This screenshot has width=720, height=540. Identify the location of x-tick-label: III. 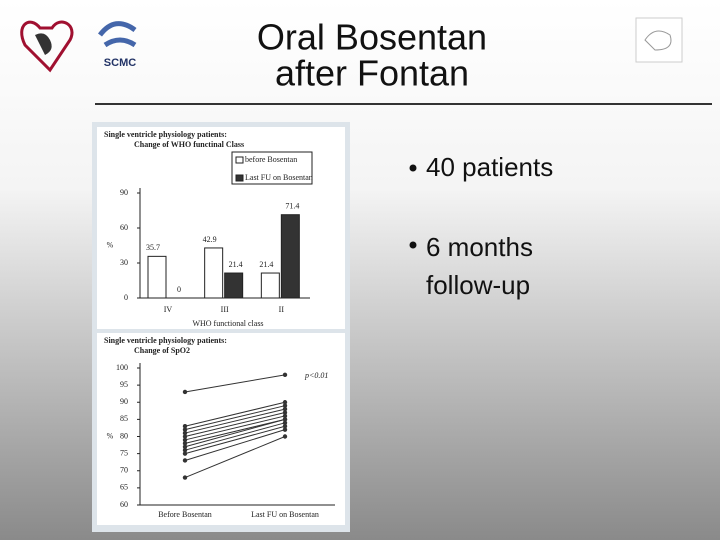
(225, 309).